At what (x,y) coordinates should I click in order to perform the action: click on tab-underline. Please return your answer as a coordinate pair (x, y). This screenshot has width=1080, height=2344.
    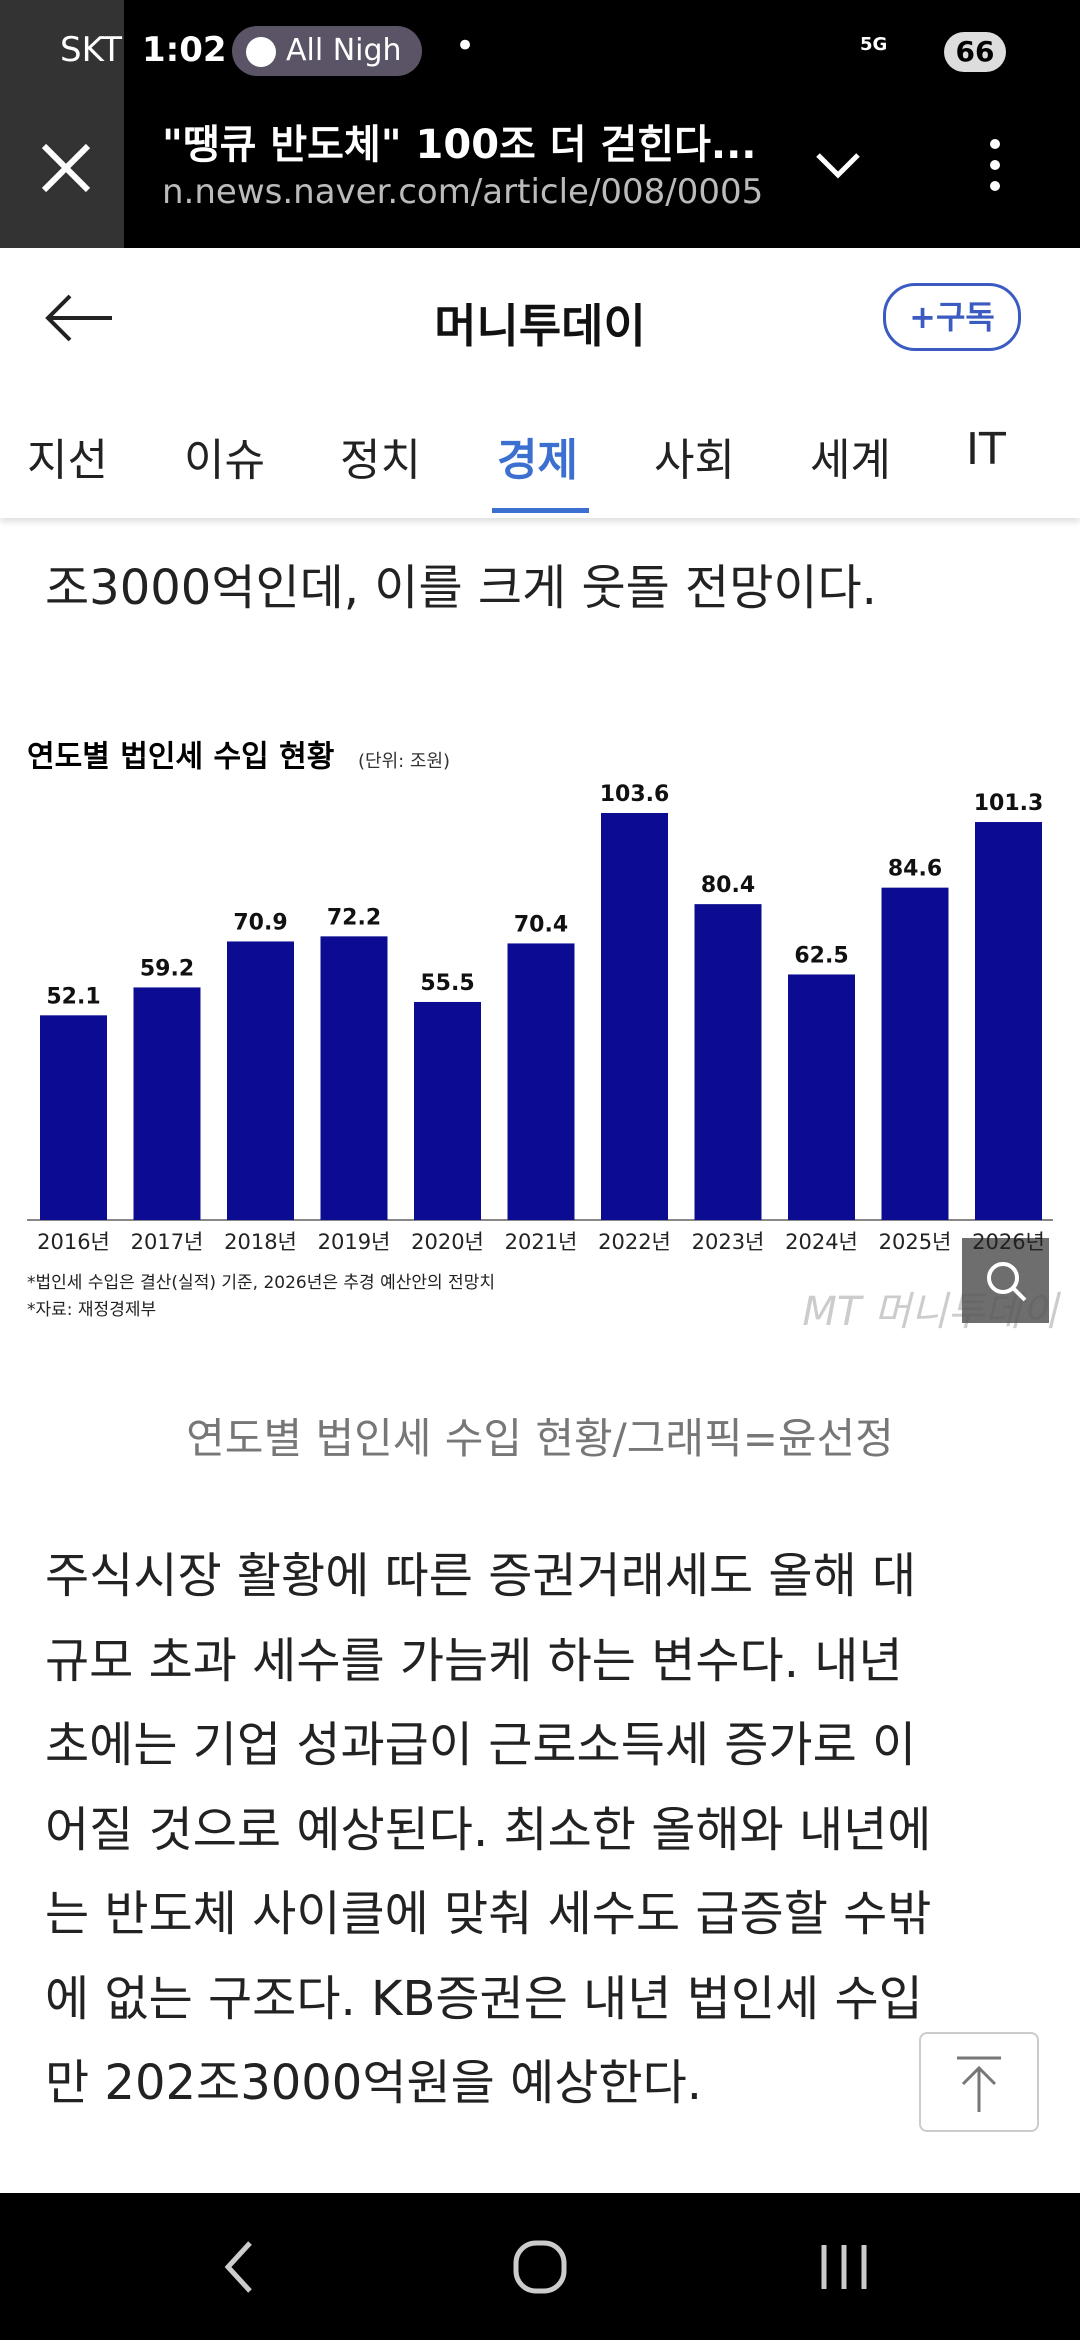
    Looking at the image, I should click on (540, 510).